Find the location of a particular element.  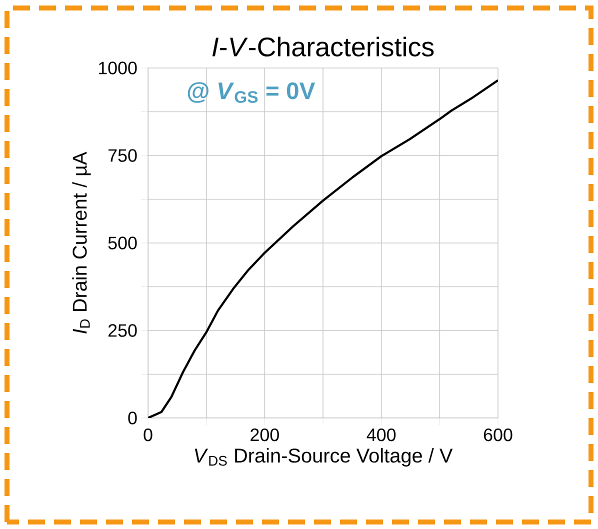

annotation: @ V$_{GS}$ = 0V is located at coordinates (252, 92).